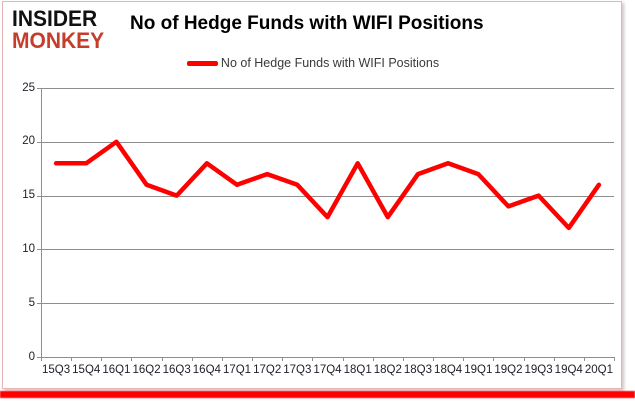  I want to click on chart-legend: No of Hedge Funds with WIFI Positions, so click(313, 63).